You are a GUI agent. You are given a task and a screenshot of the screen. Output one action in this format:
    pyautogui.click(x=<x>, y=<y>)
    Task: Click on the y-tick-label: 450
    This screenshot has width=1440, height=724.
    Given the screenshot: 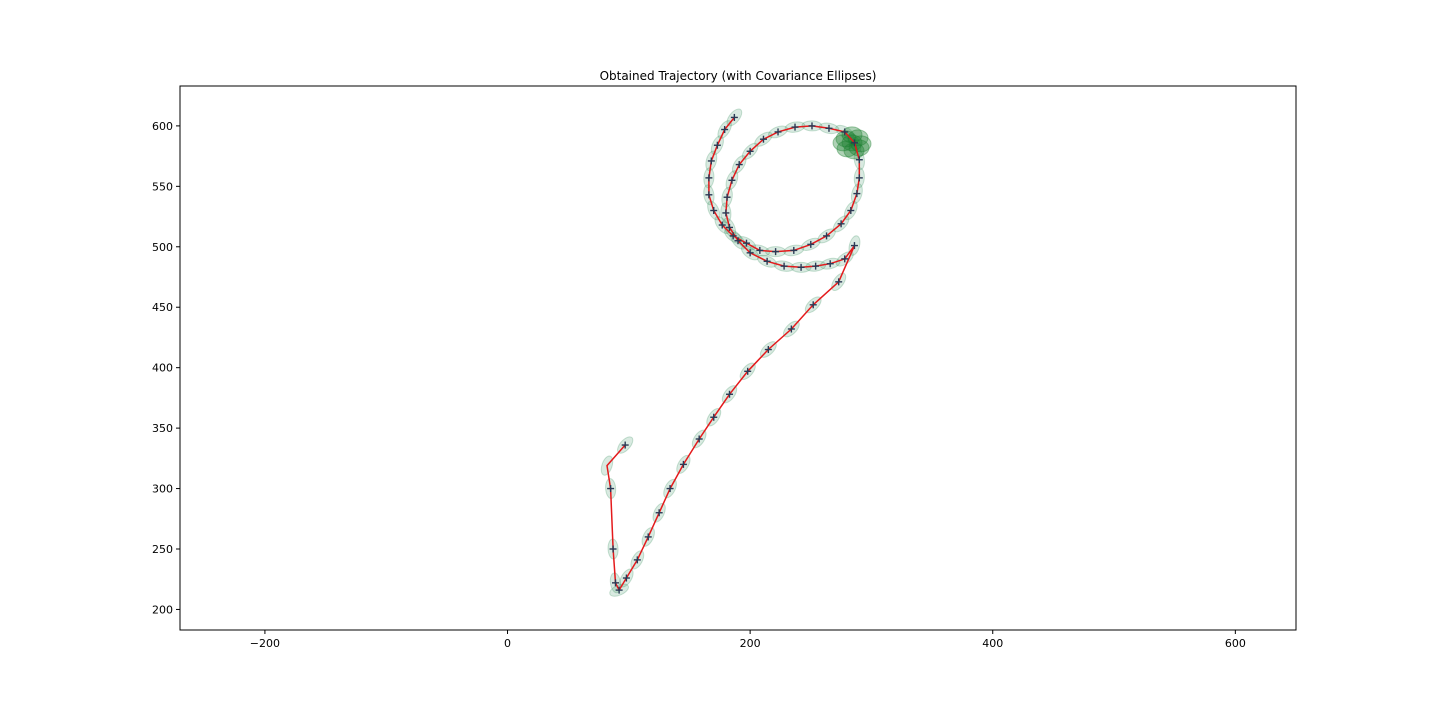 What is the action you would take?
    pyautogui.click(x=162, y=307)
    